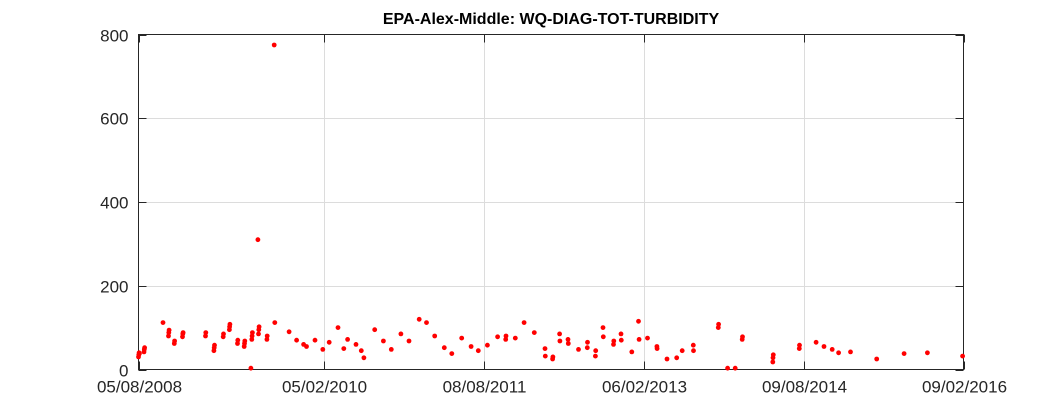 The image size is (1063, 413). What do you see at coordinates (114, 287) in the screenshot?
I see `y-tick-label: 200` at bounding box center [114, 287].